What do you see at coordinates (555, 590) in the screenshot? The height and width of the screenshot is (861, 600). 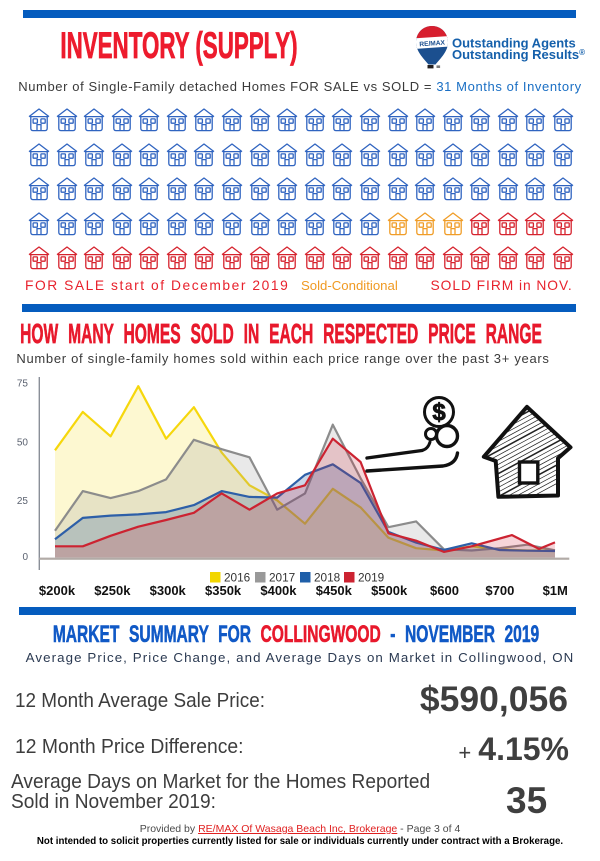 I see `svg-text: $1M` at bounding box center [555, 590].